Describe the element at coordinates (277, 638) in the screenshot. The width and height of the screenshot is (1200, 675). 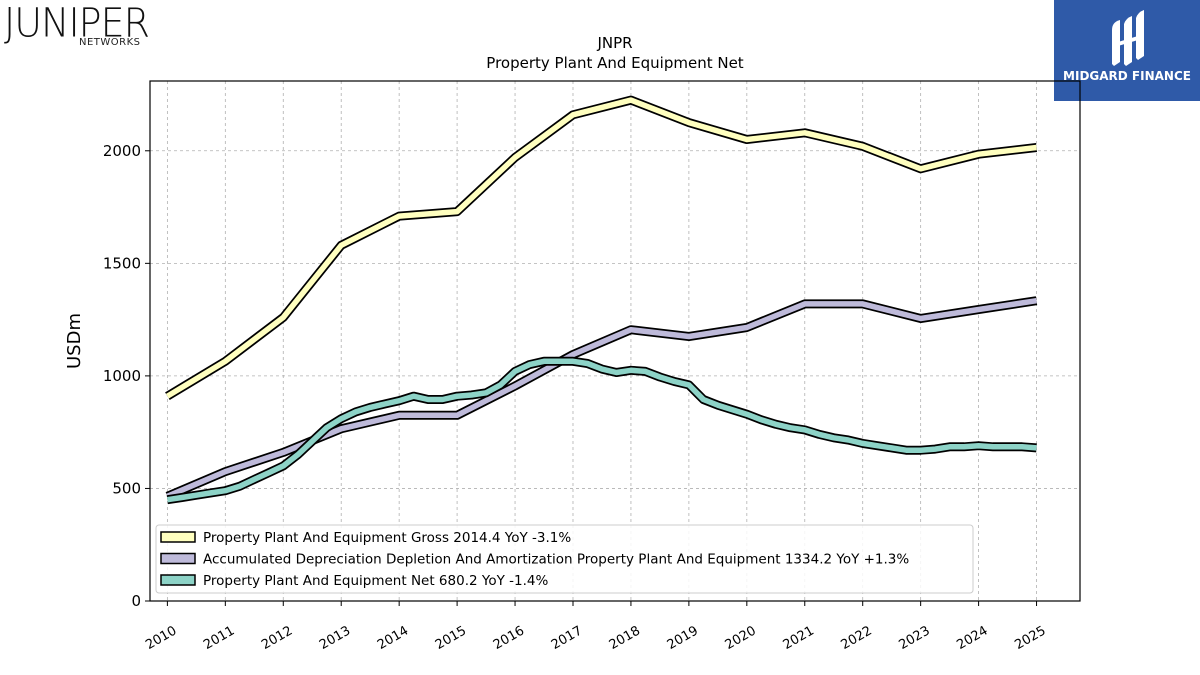
I see `x-tick-label: 2012` at that location.